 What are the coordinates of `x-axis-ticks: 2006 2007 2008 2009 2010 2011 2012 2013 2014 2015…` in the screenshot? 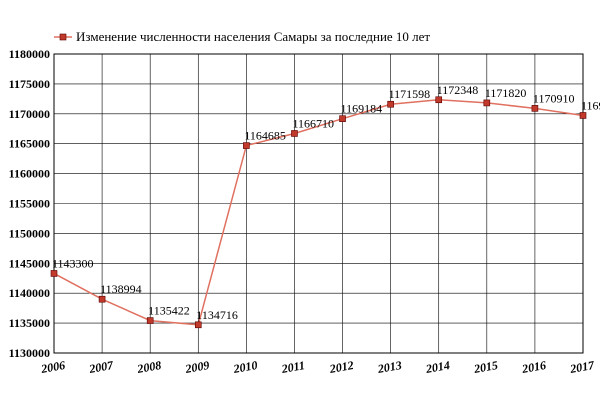 It's located at (317, 367).